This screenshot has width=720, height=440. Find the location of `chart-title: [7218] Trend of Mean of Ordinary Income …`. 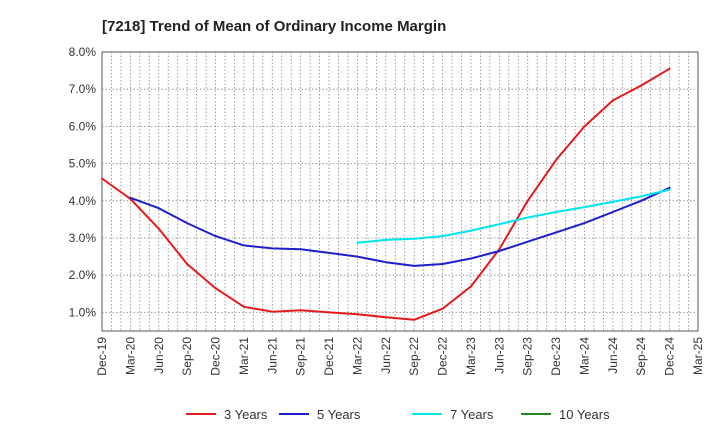

chart-title: [7218] Trend of Mean of Ordinary Income … is located at coordinates (274, 26).